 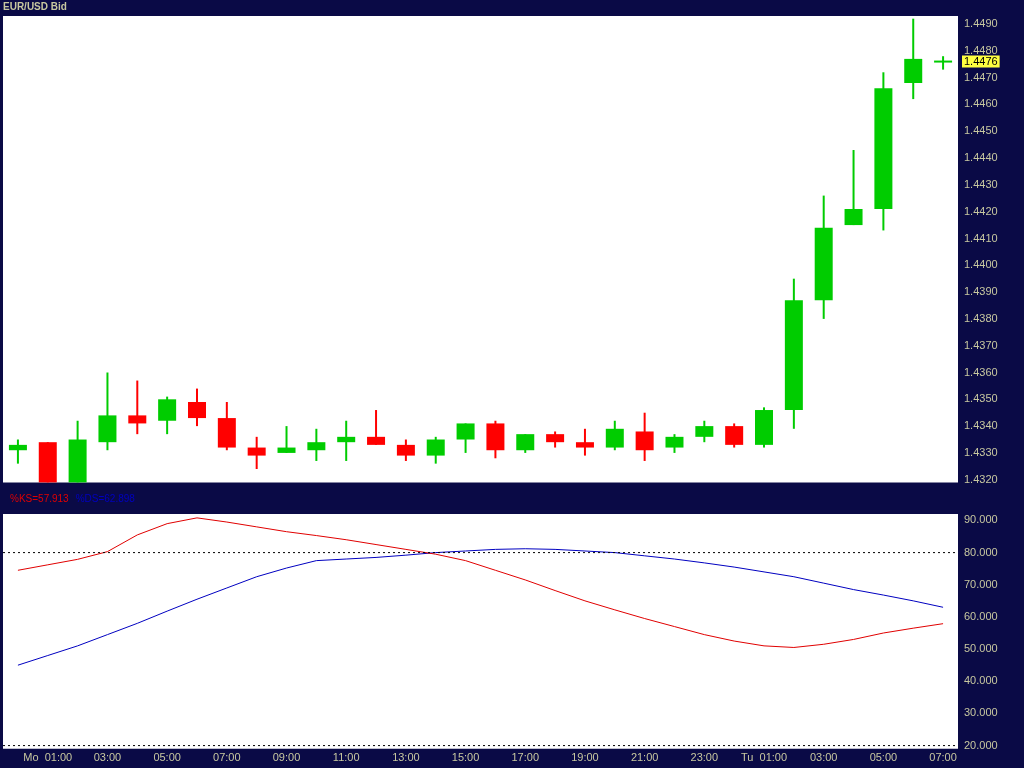 I want to click on y-tick-label: 1.4490, so click(x=981, y=23).